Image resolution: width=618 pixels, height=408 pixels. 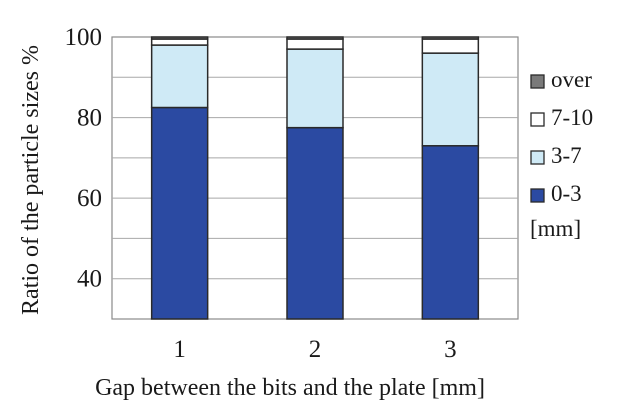 I want to click on legend-label: over, so click(x=571, y=79).